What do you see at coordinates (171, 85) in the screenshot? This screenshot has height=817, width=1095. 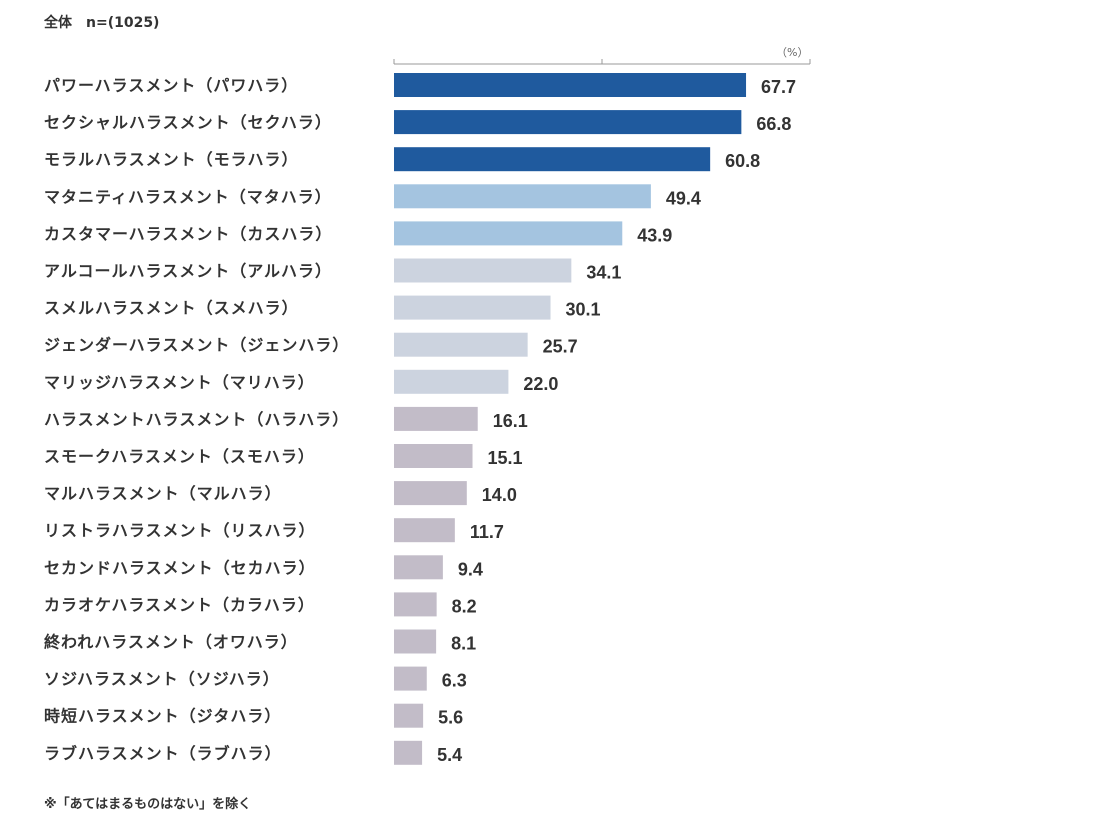 I see `category-label: パワーハラスメント（パワハラ）` at bounding box center [171, 85].